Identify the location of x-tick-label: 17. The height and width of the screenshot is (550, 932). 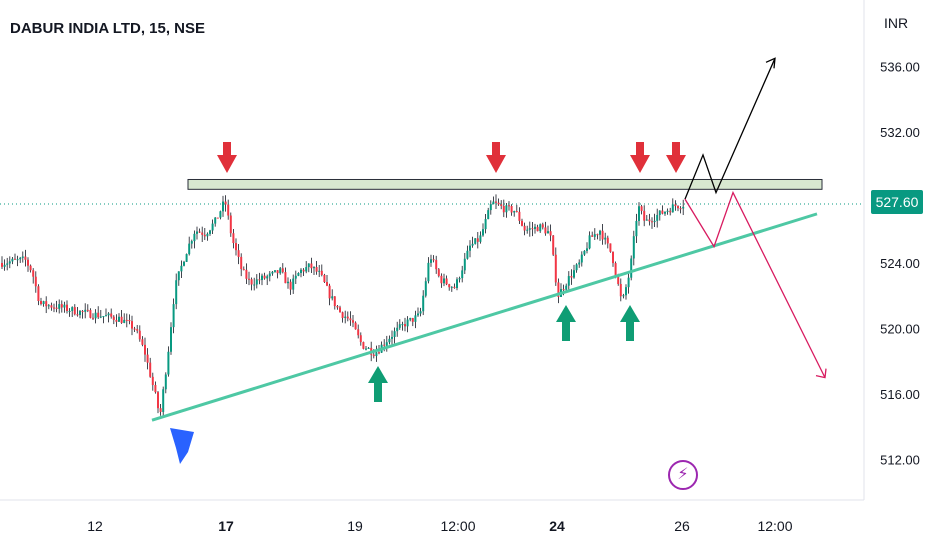
(226, 526).